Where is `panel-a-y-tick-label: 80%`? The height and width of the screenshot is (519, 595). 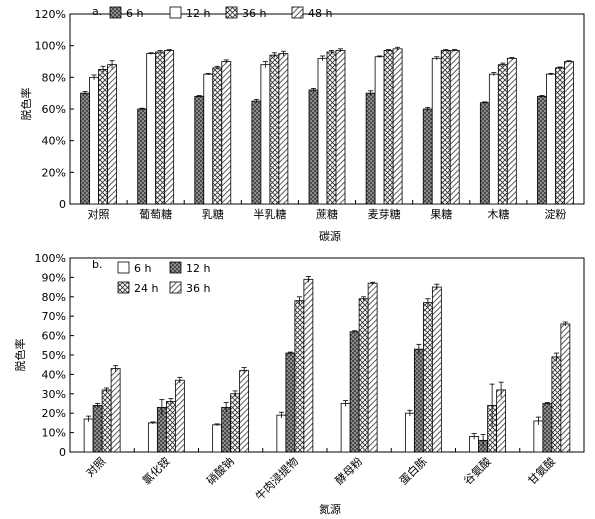
panel-a-y-tick-label: 80% is located at coordinates (54, 77).